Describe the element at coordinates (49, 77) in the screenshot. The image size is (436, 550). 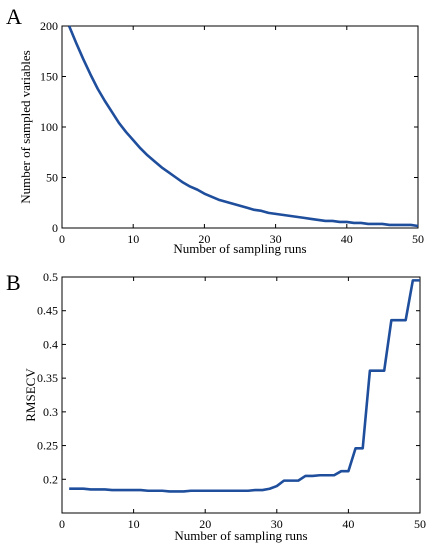
I see `y-tick-label: 150` at that location.